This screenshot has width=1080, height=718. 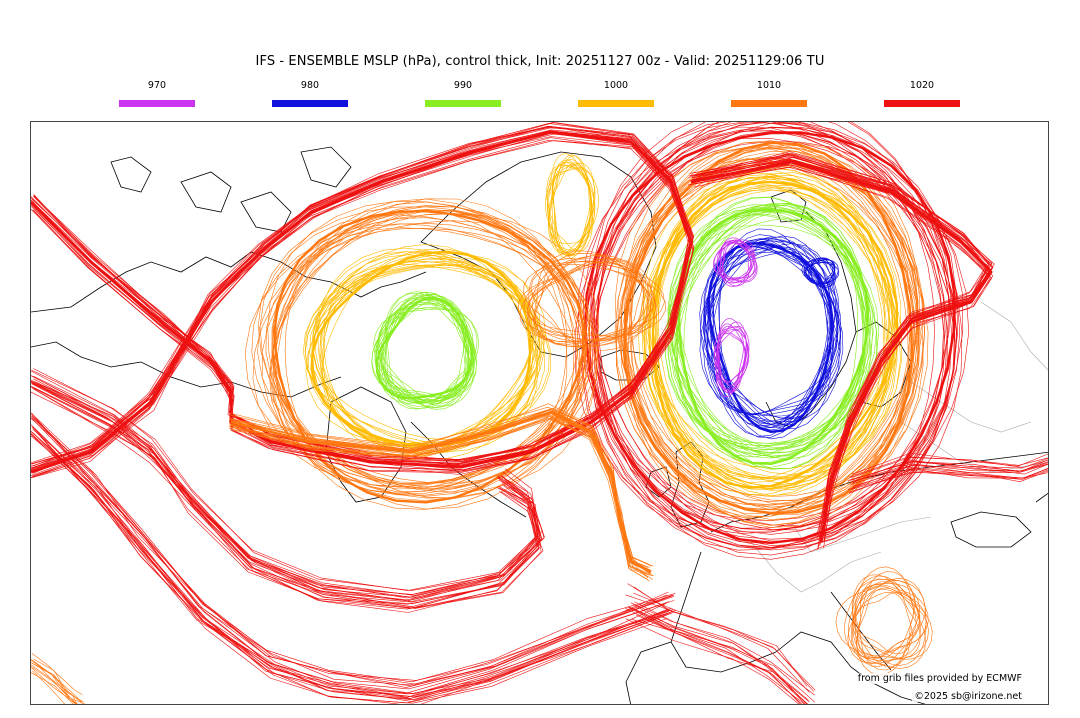 I want to click on legend-item-970: 970, so click(x=157, y=93).